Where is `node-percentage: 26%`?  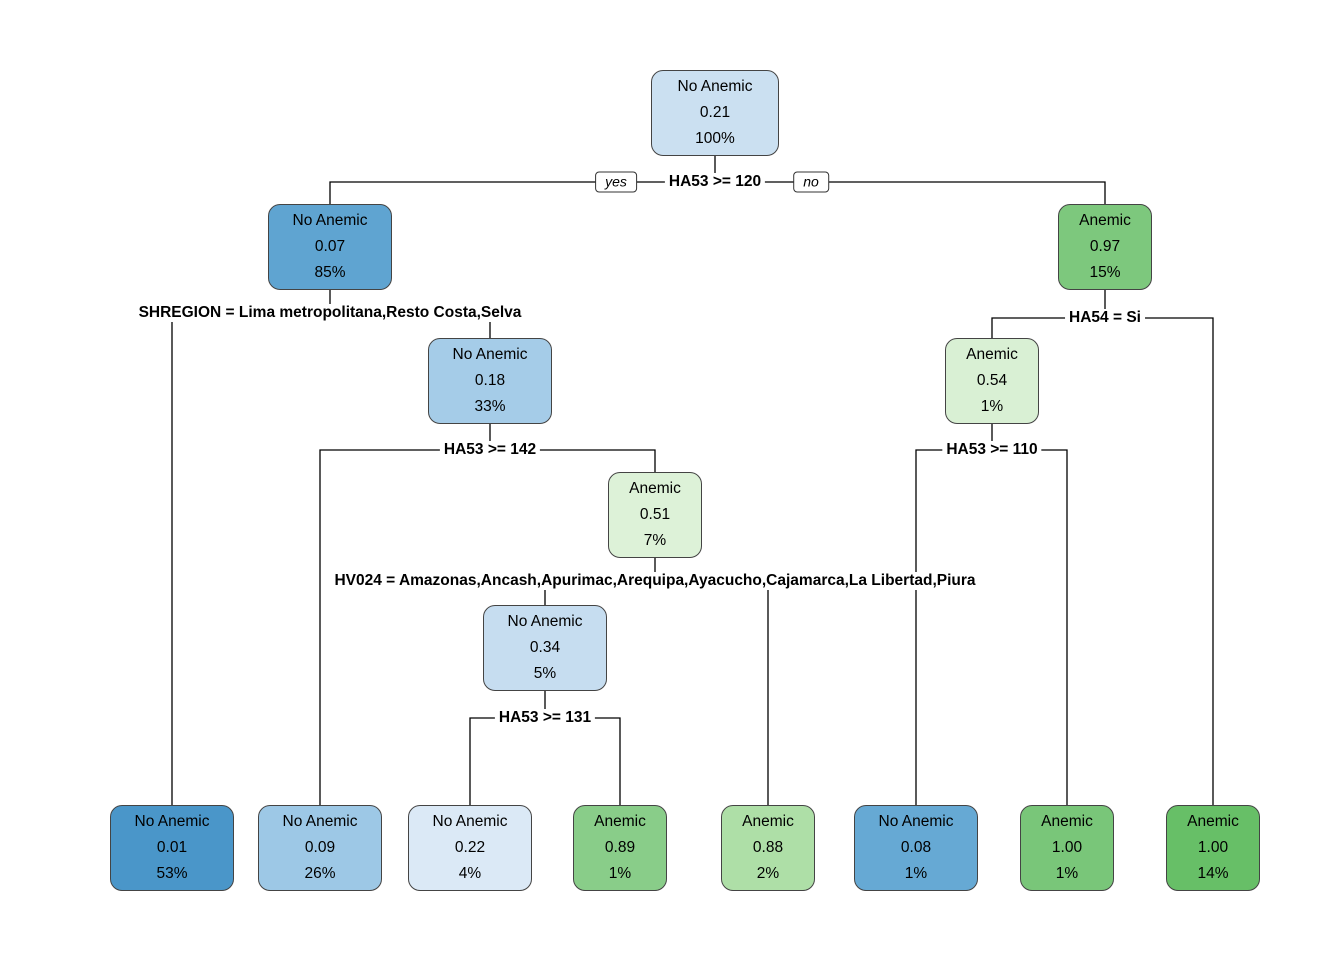
node-percentage: 26% is located at coordinates (320, 873).